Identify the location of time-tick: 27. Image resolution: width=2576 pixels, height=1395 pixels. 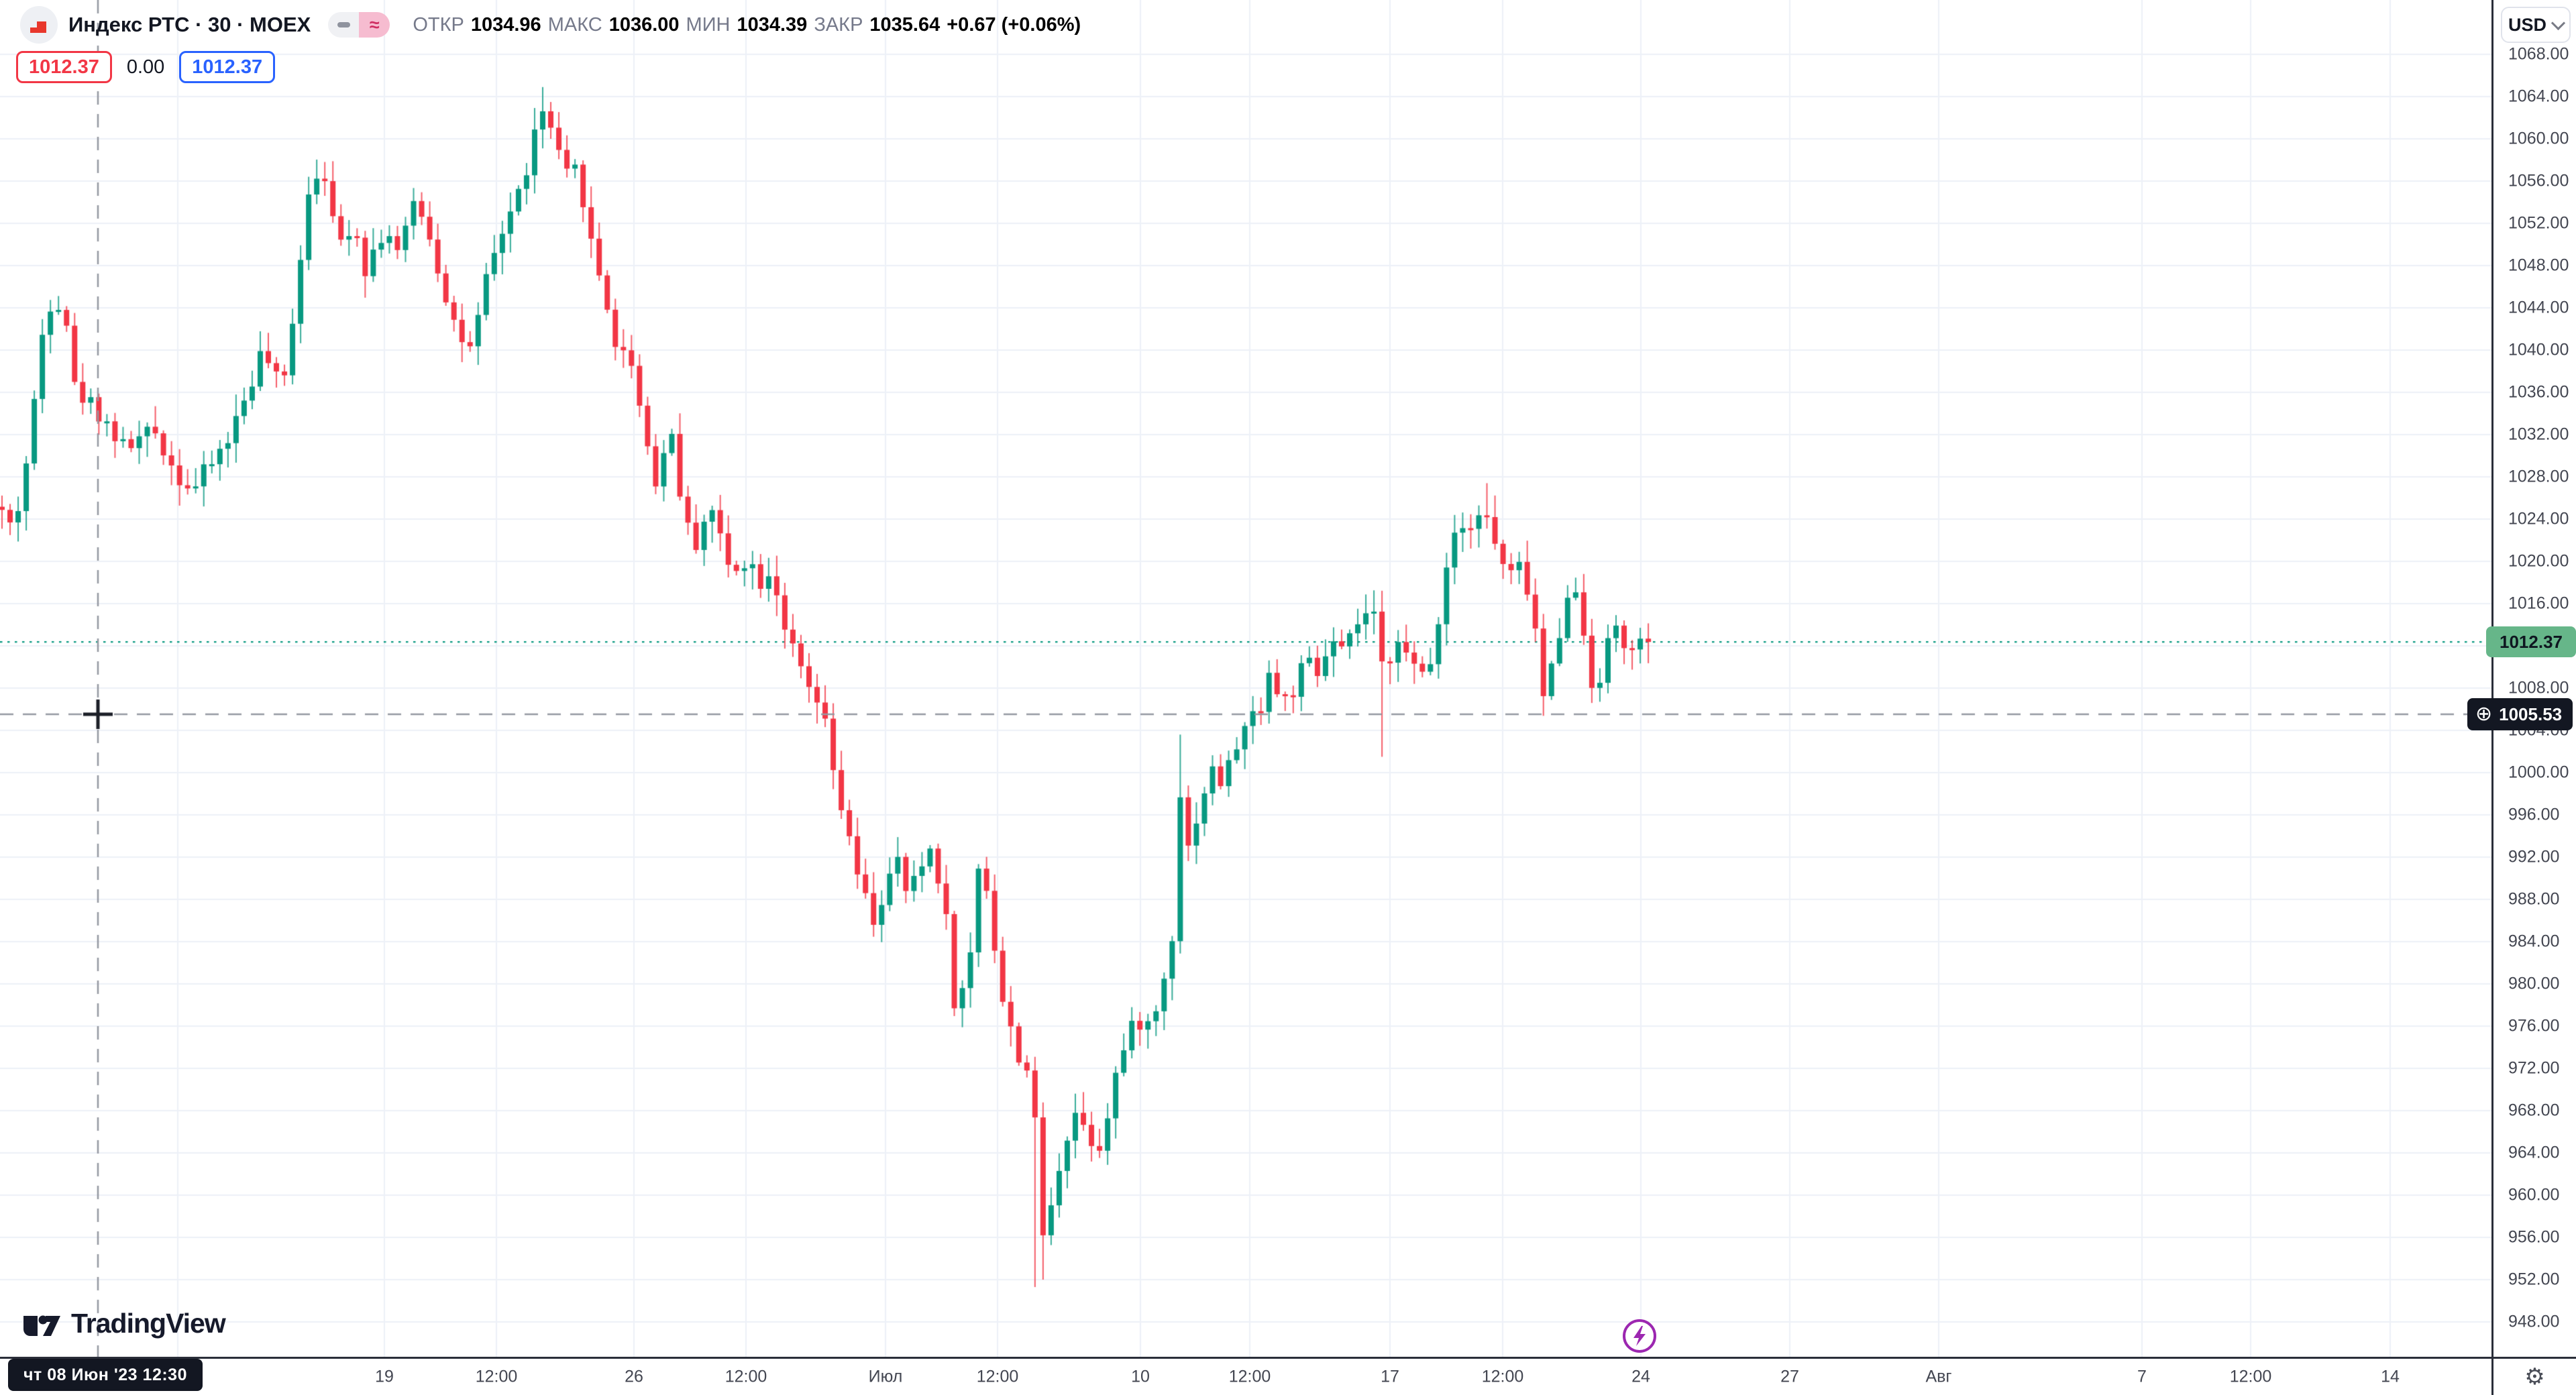
(1789, 1376).